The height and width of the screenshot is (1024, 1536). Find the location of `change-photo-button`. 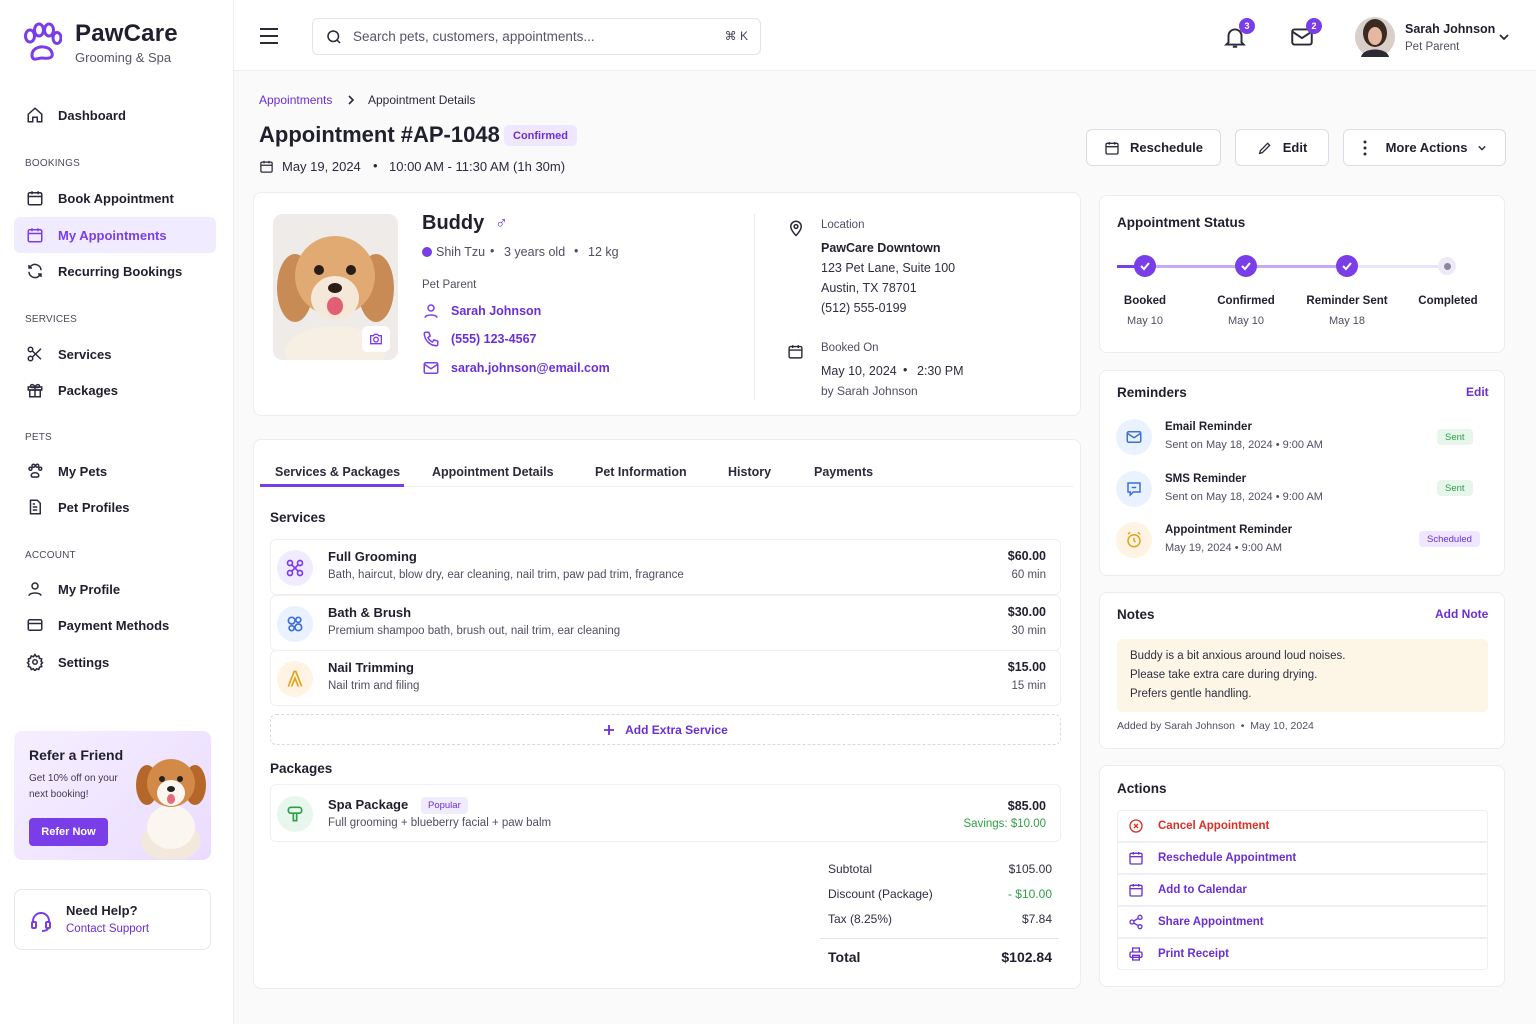

change-photo-button is located at coordinates (376, 339).